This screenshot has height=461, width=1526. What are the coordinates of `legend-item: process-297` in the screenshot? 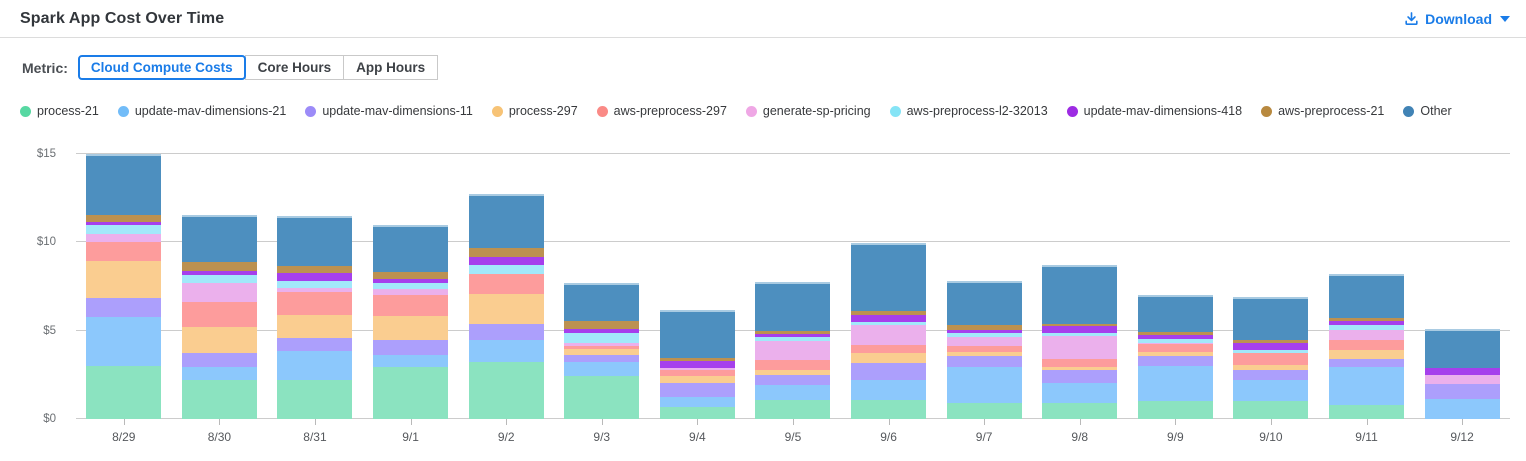 It's located at (534, 111).